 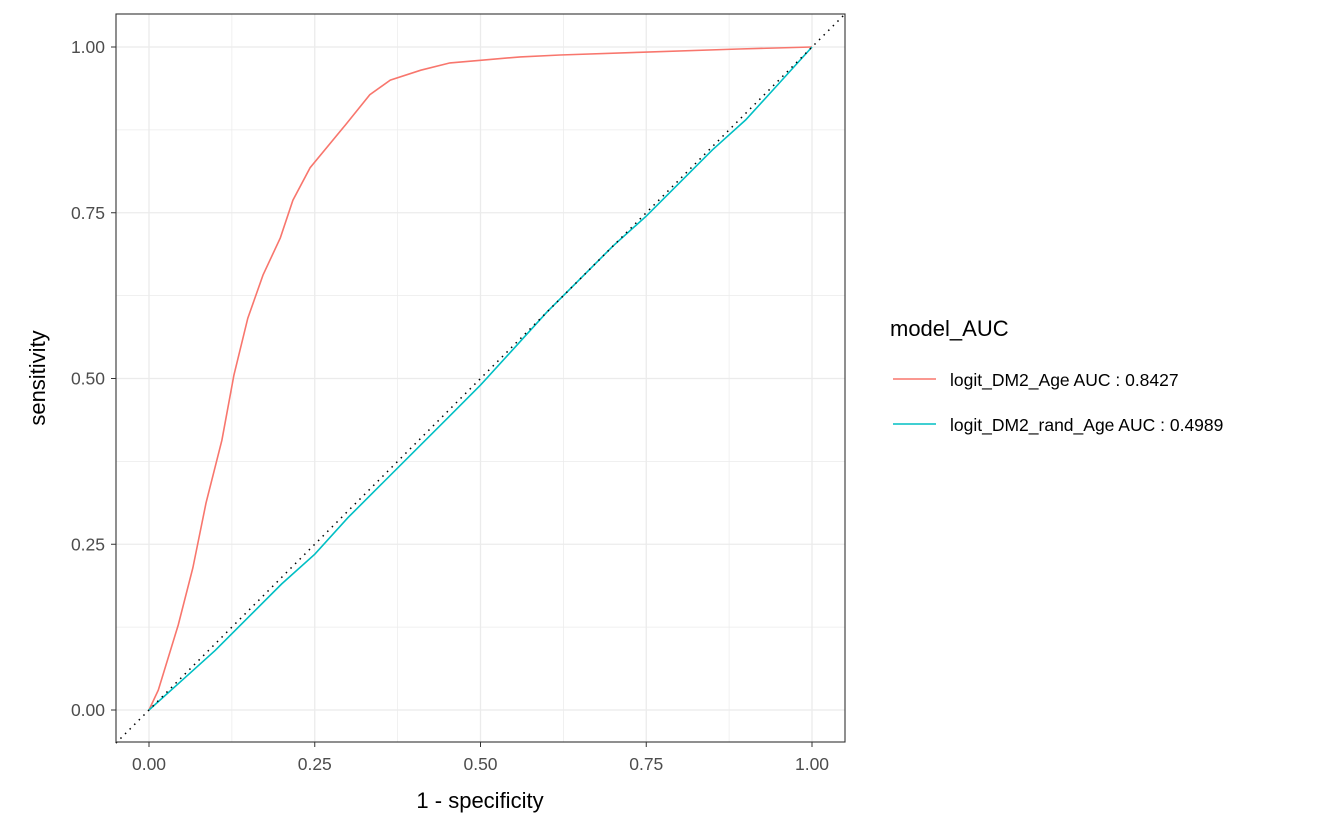 I want to click on legend-label-0: logit_DM2_Age AUC : 0.8427, so click(x=1064, y=380).